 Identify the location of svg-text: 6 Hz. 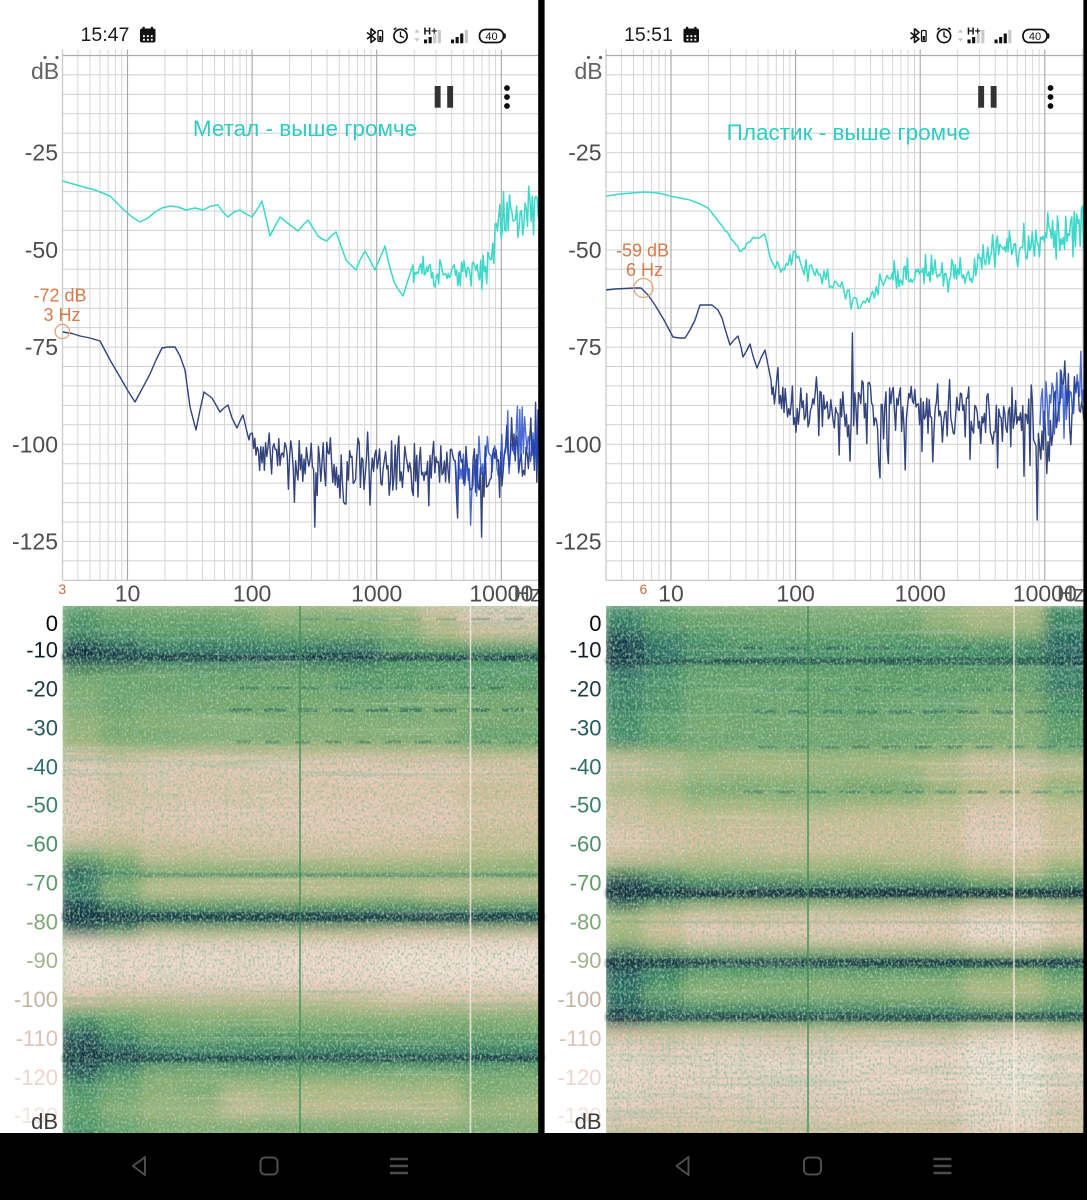
(644, 270).